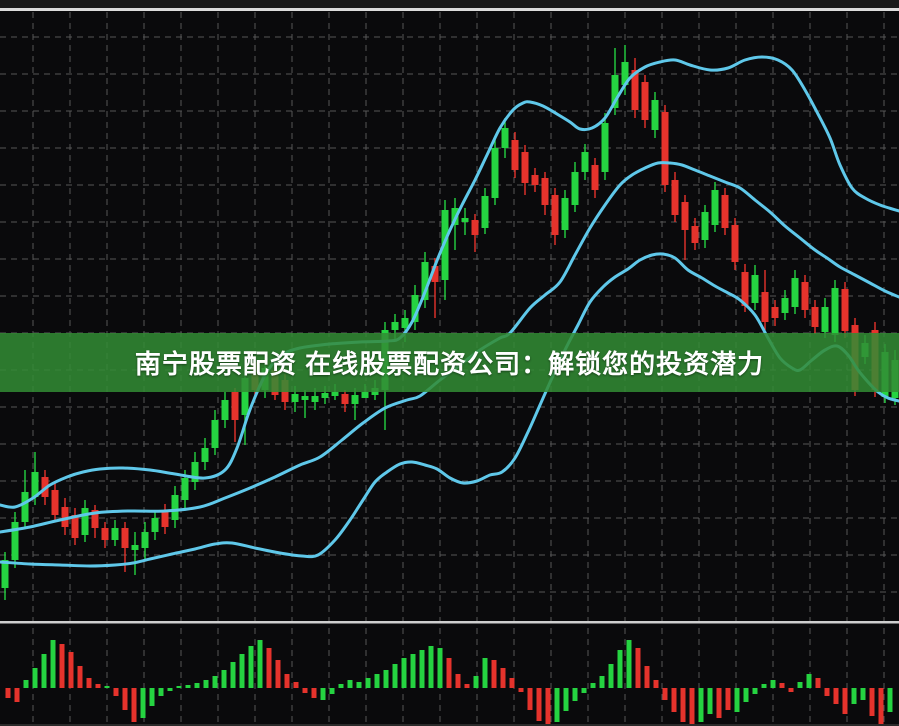  I want to click on promo-banner: 南宁股票配资 在线股票配资公司：解锁您的投资潜力, so click(449, 362).